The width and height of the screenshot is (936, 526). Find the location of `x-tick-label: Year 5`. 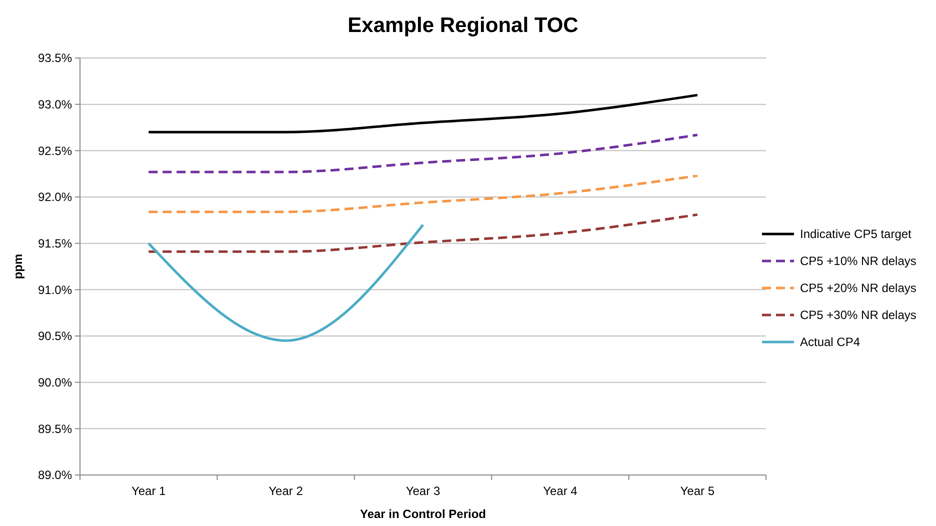

x-tick-label: Year 5 is located at coordinates (697, 491).